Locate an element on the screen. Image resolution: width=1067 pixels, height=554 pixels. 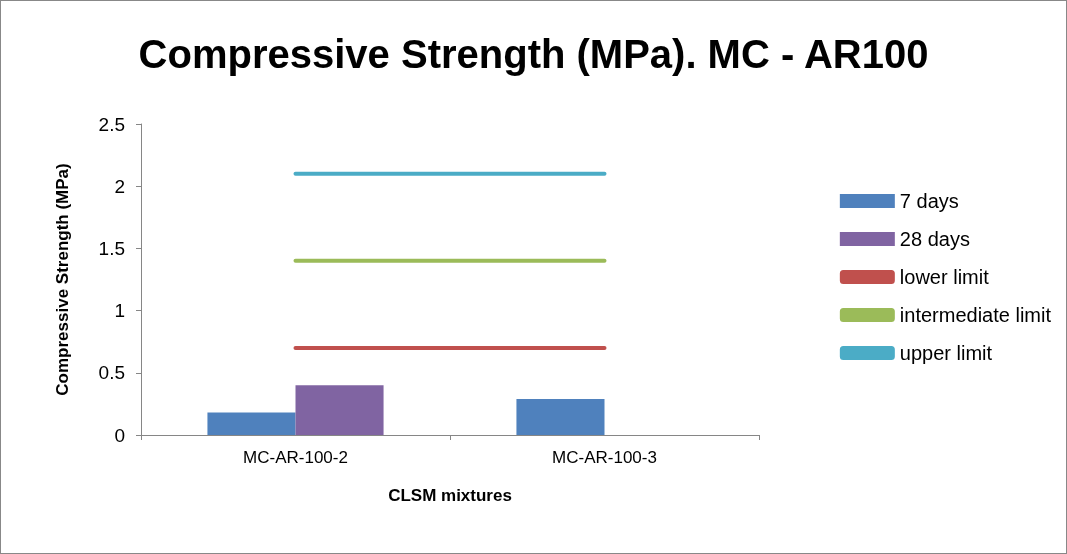
legend-label: upper limit is located at coordinates (946, 353).